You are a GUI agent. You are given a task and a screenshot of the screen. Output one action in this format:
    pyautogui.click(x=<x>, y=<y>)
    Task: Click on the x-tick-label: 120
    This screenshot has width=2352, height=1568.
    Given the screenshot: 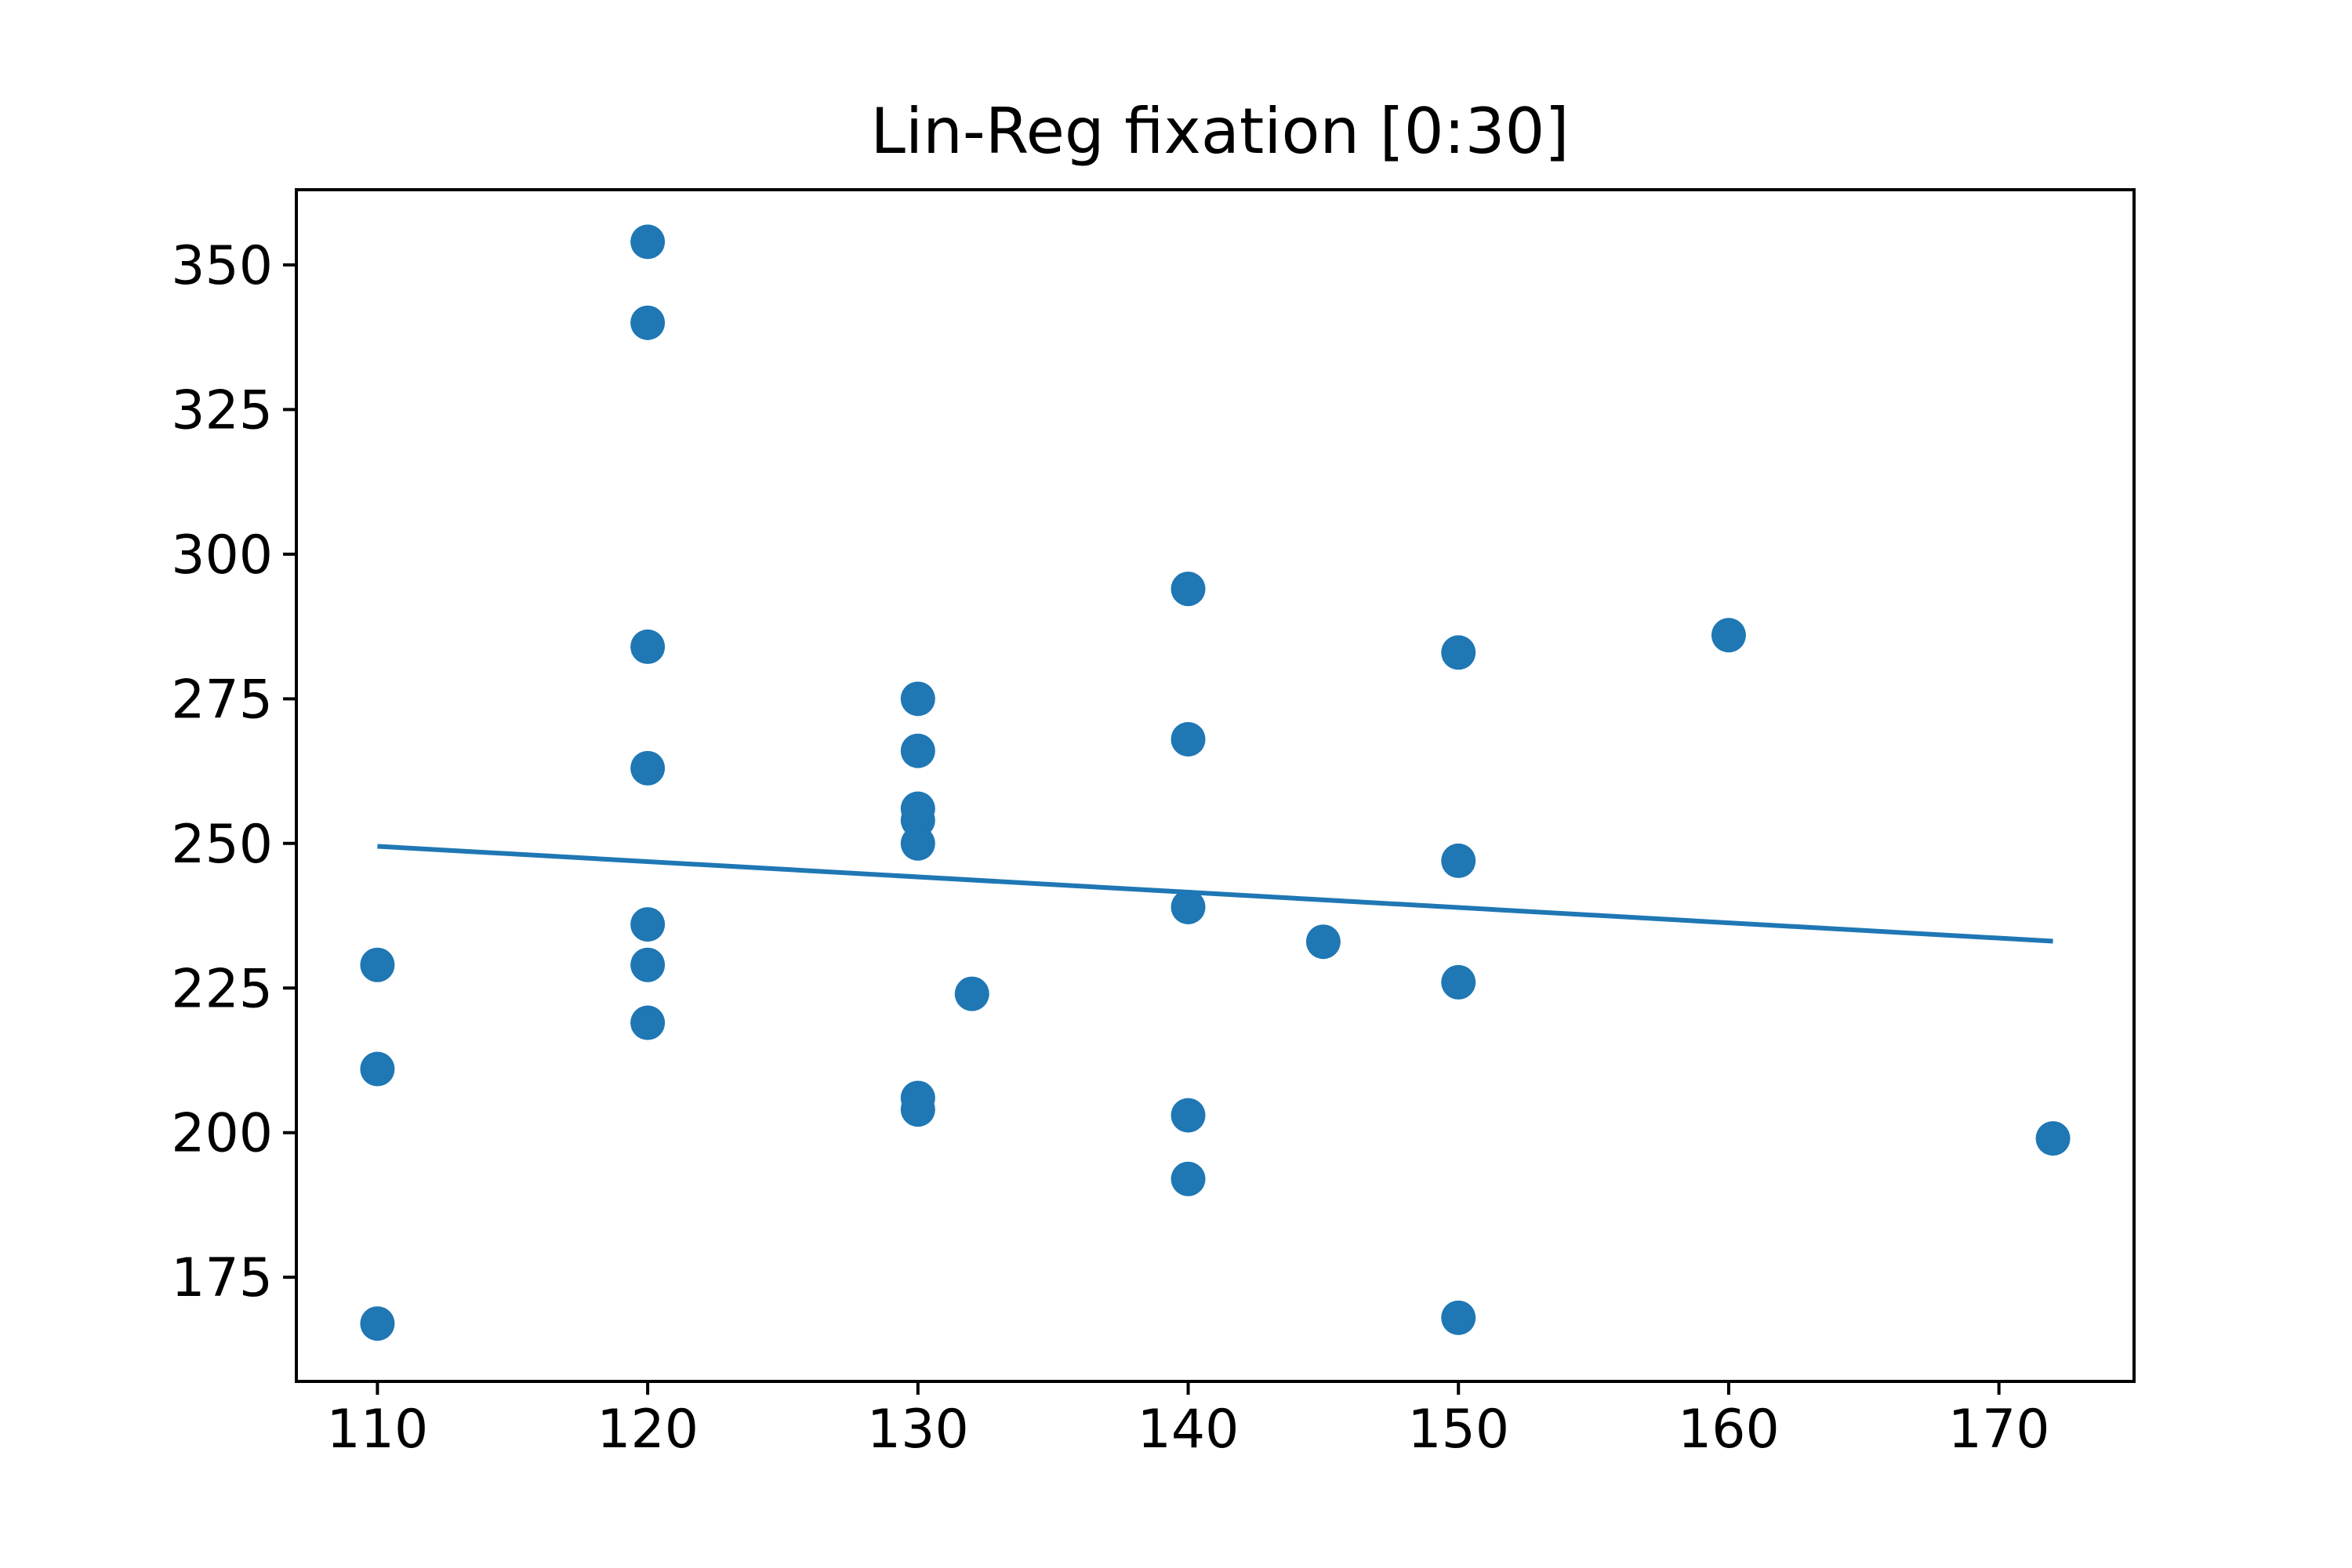 What is the action you would take?
    pyautogui.click(x=648, y=1430)
    